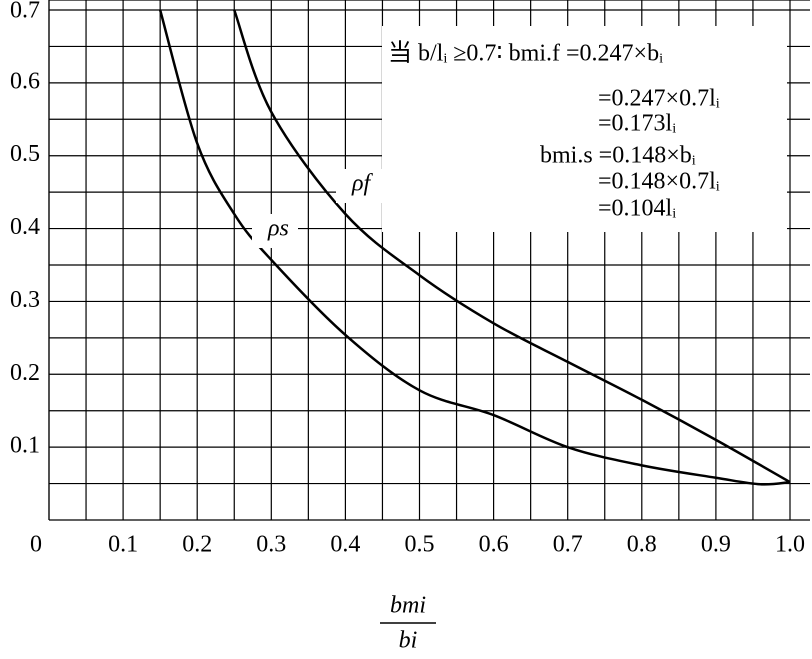 Image resolution: width=812 pixels, height=659 pixels. What do you see at coordinates (494, 545) in the screenshot?
I see `x-tick-label: 0.6` at bounding box center [494, 545].